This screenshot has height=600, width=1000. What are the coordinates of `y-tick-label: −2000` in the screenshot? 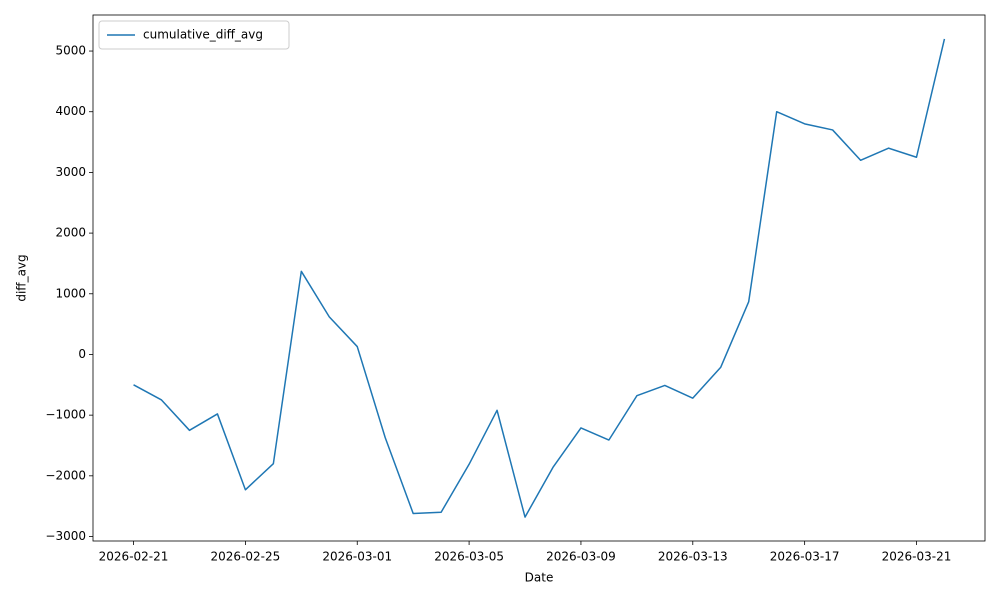 It's located at (65, 475).